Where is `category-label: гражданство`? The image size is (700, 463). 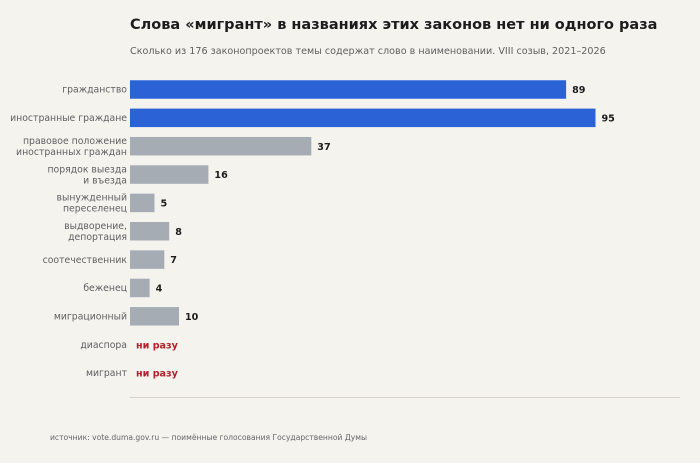
category-label: гражданство is located at coordinates (94, 90).